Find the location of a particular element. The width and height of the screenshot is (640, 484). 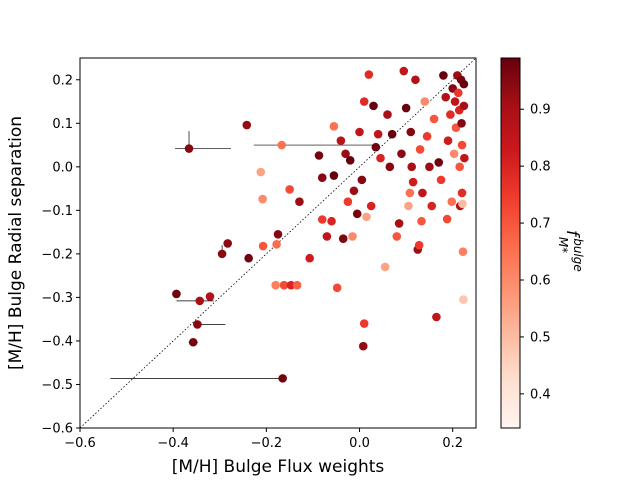

colorbar-tick-label: 0.4 is located at coordinates (540, 394).